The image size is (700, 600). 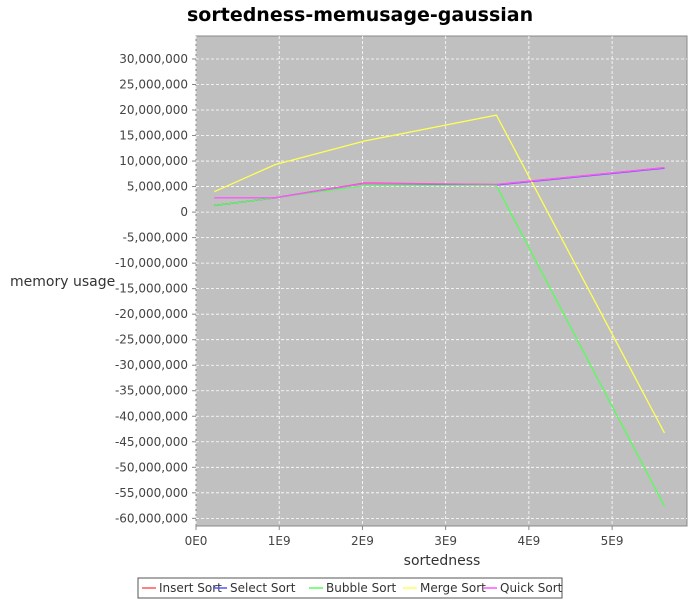 I want to click on y-tick-label: -5,000,000, so click(x=155, y=238).